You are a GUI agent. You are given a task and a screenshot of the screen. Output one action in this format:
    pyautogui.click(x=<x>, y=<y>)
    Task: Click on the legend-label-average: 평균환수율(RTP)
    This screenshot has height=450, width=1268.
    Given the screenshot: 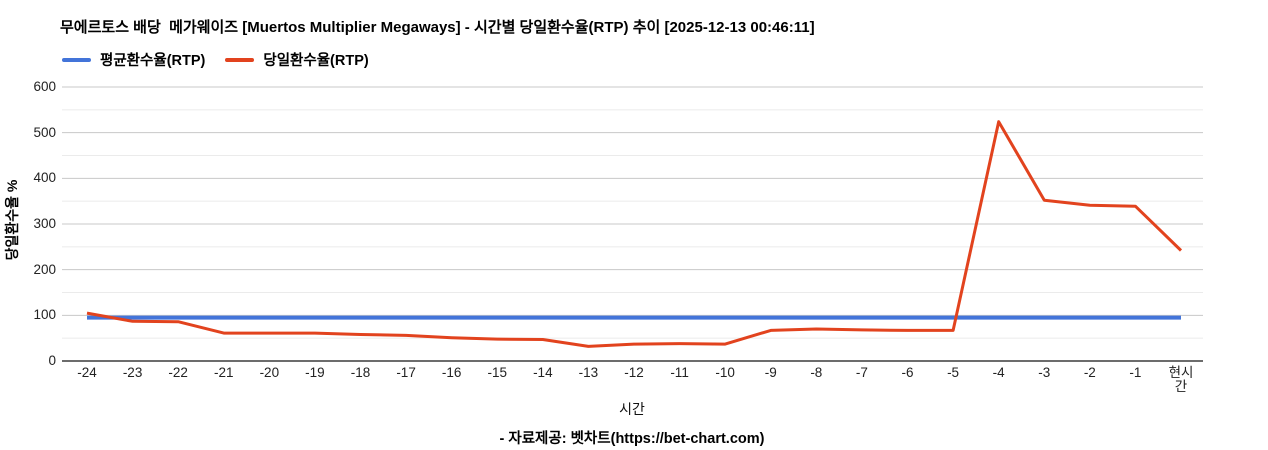 What is the action you would take?
    pyautogui.click(x=153, y=61)
    